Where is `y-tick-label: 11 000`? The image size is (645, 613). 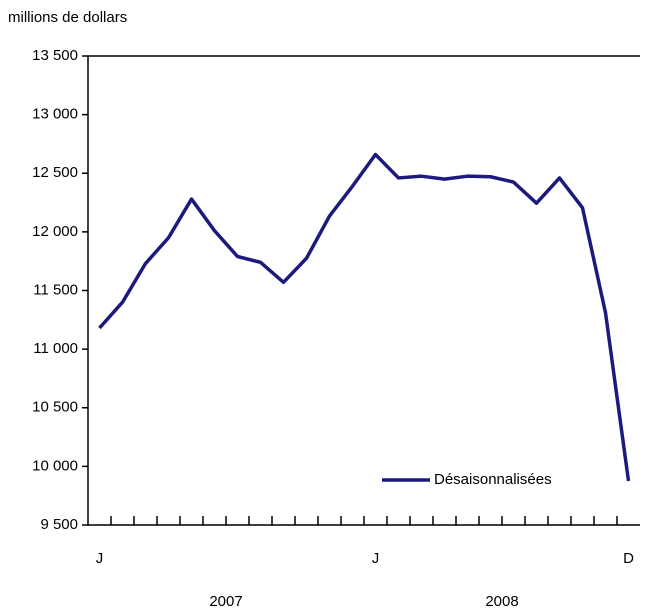
y-tick-label: 11 000 is located at coordinates (55, 348).